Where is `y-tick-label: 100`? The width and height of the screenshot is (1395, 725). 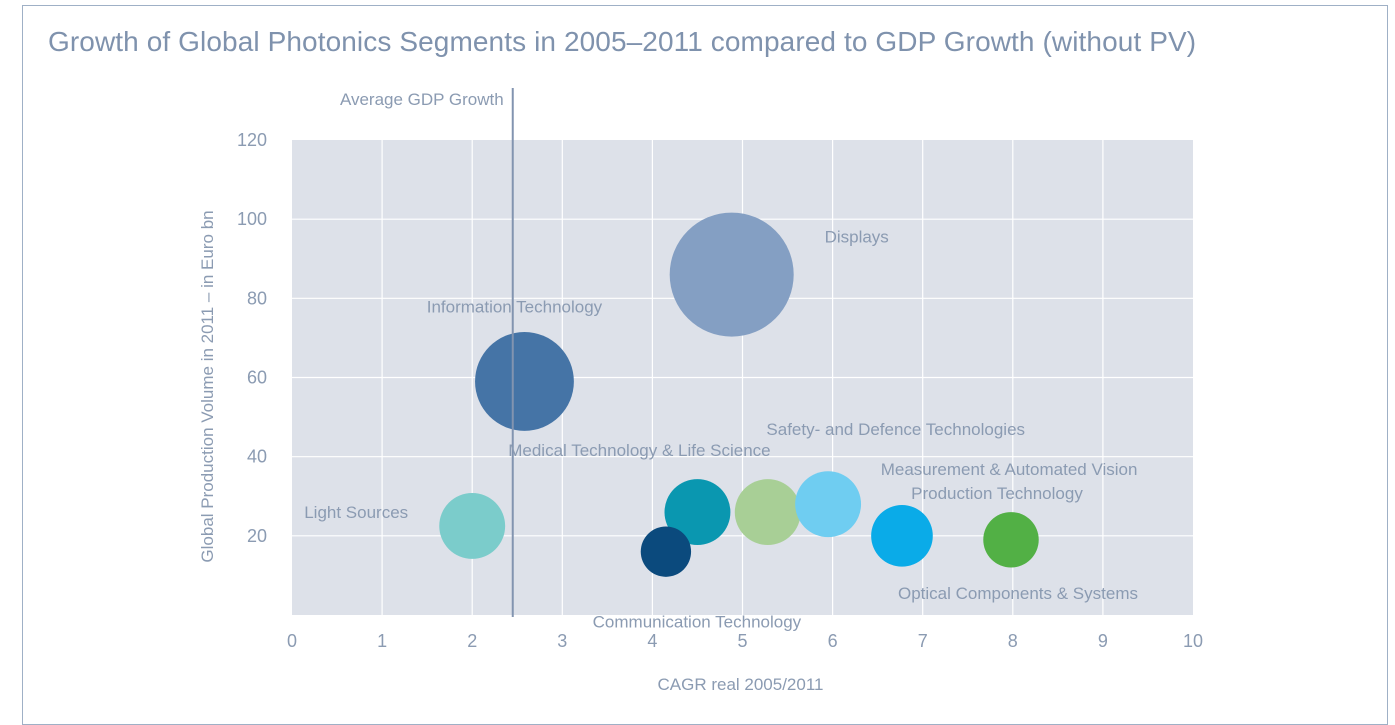
y-tick-label: 100 is located at coordinates (252, 219).